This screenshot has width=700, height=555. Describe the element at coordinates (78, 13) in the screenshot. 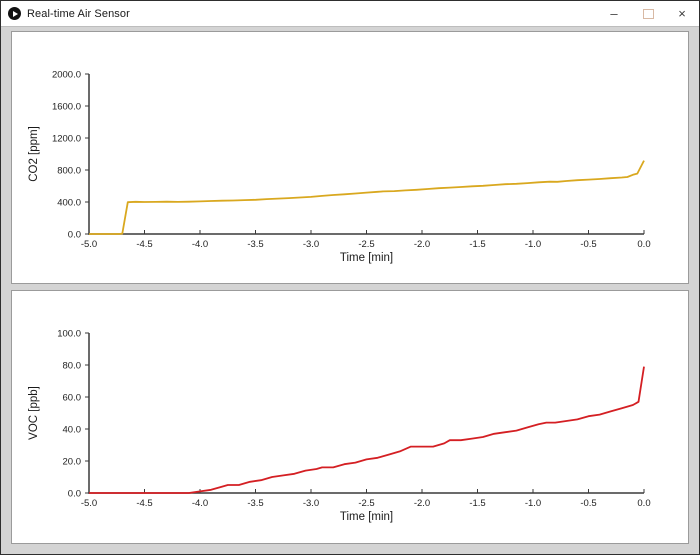

I see `window-title: Real-time Air Sensor` at that location.